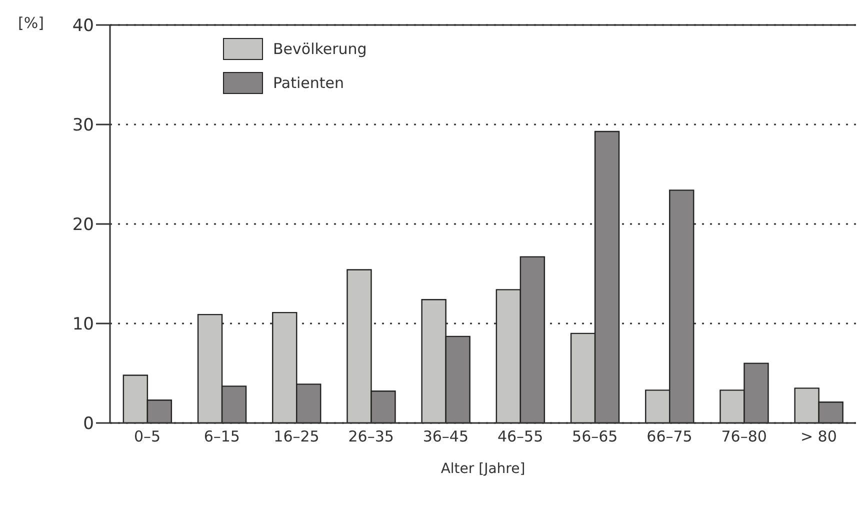  What do you see at coordinates (83, 324) in the screenshot?
I see `y-tick-label: 10` at bounding box center [83, 324].